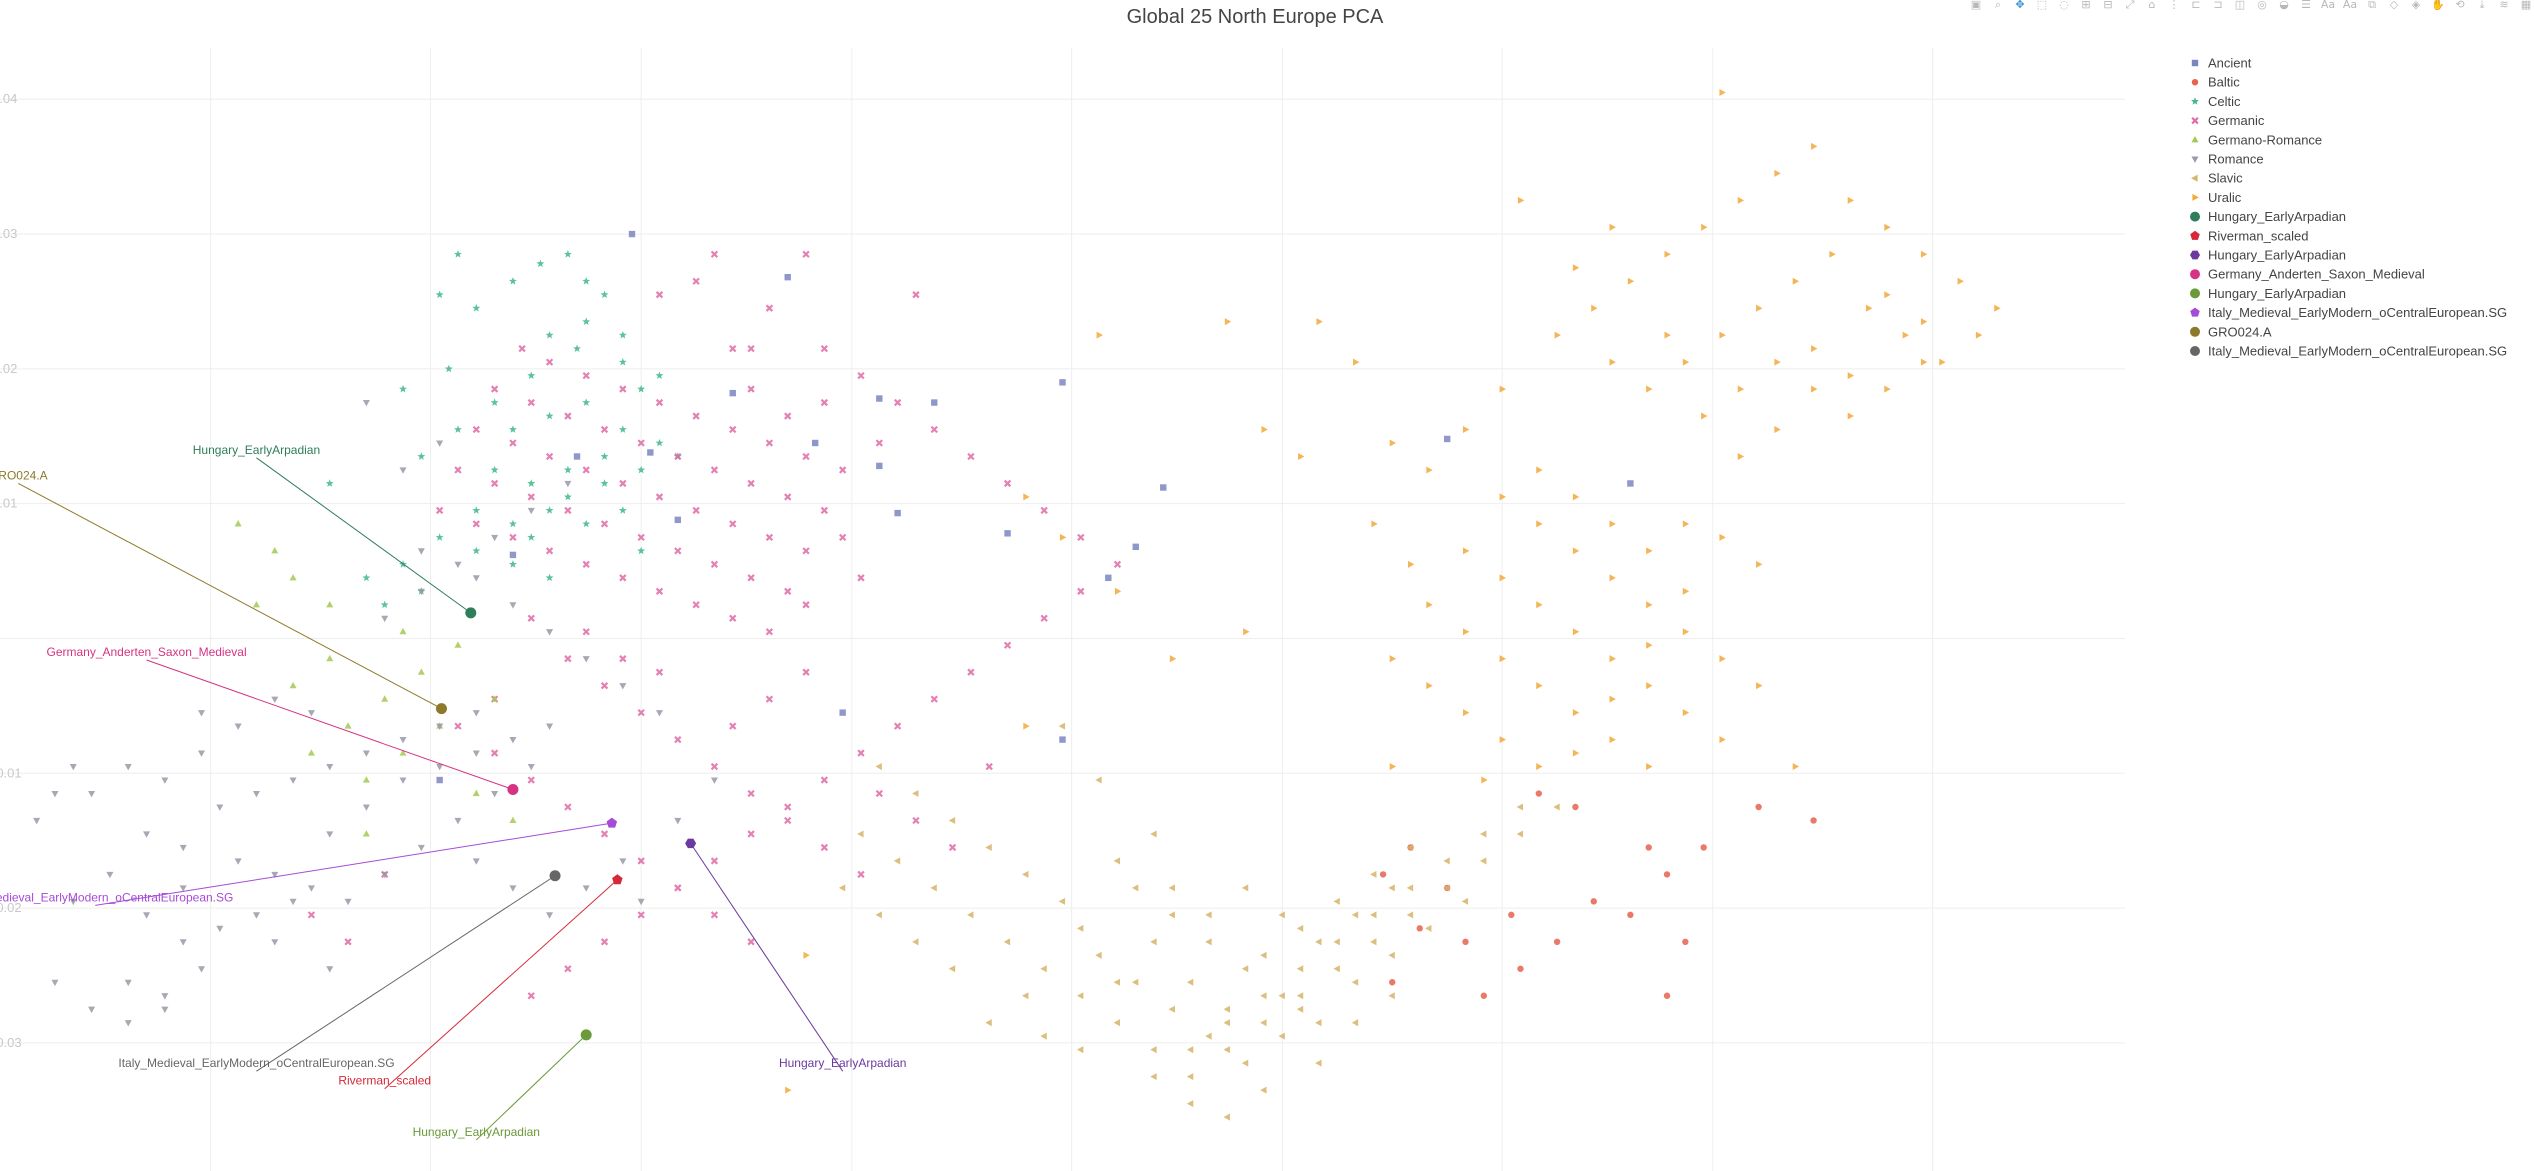 The height and width of the screenshot is (1171, 2534). Describe the element at coordinates (2196, 5) in the screenshot. I see `compare-icon: ⊏` at that location.